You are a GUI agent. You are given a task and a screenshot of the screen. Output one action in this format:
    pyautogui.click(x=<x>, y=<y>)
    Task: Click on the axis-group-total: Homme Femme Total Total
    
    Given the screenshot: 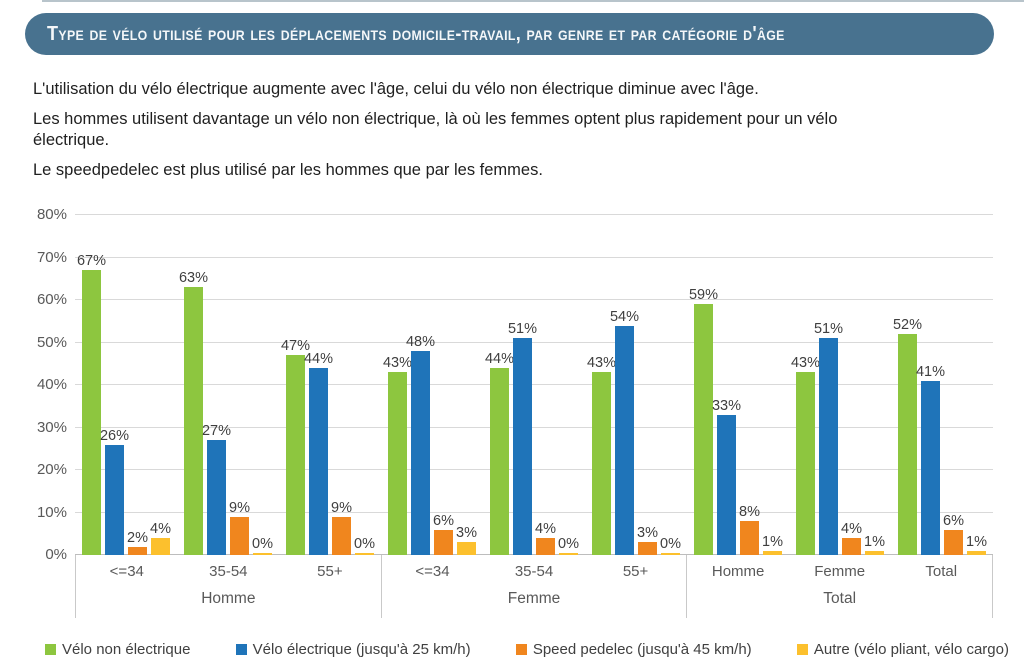 What is the action you would take?
    pyautogui.click(x=840, y=586)
    